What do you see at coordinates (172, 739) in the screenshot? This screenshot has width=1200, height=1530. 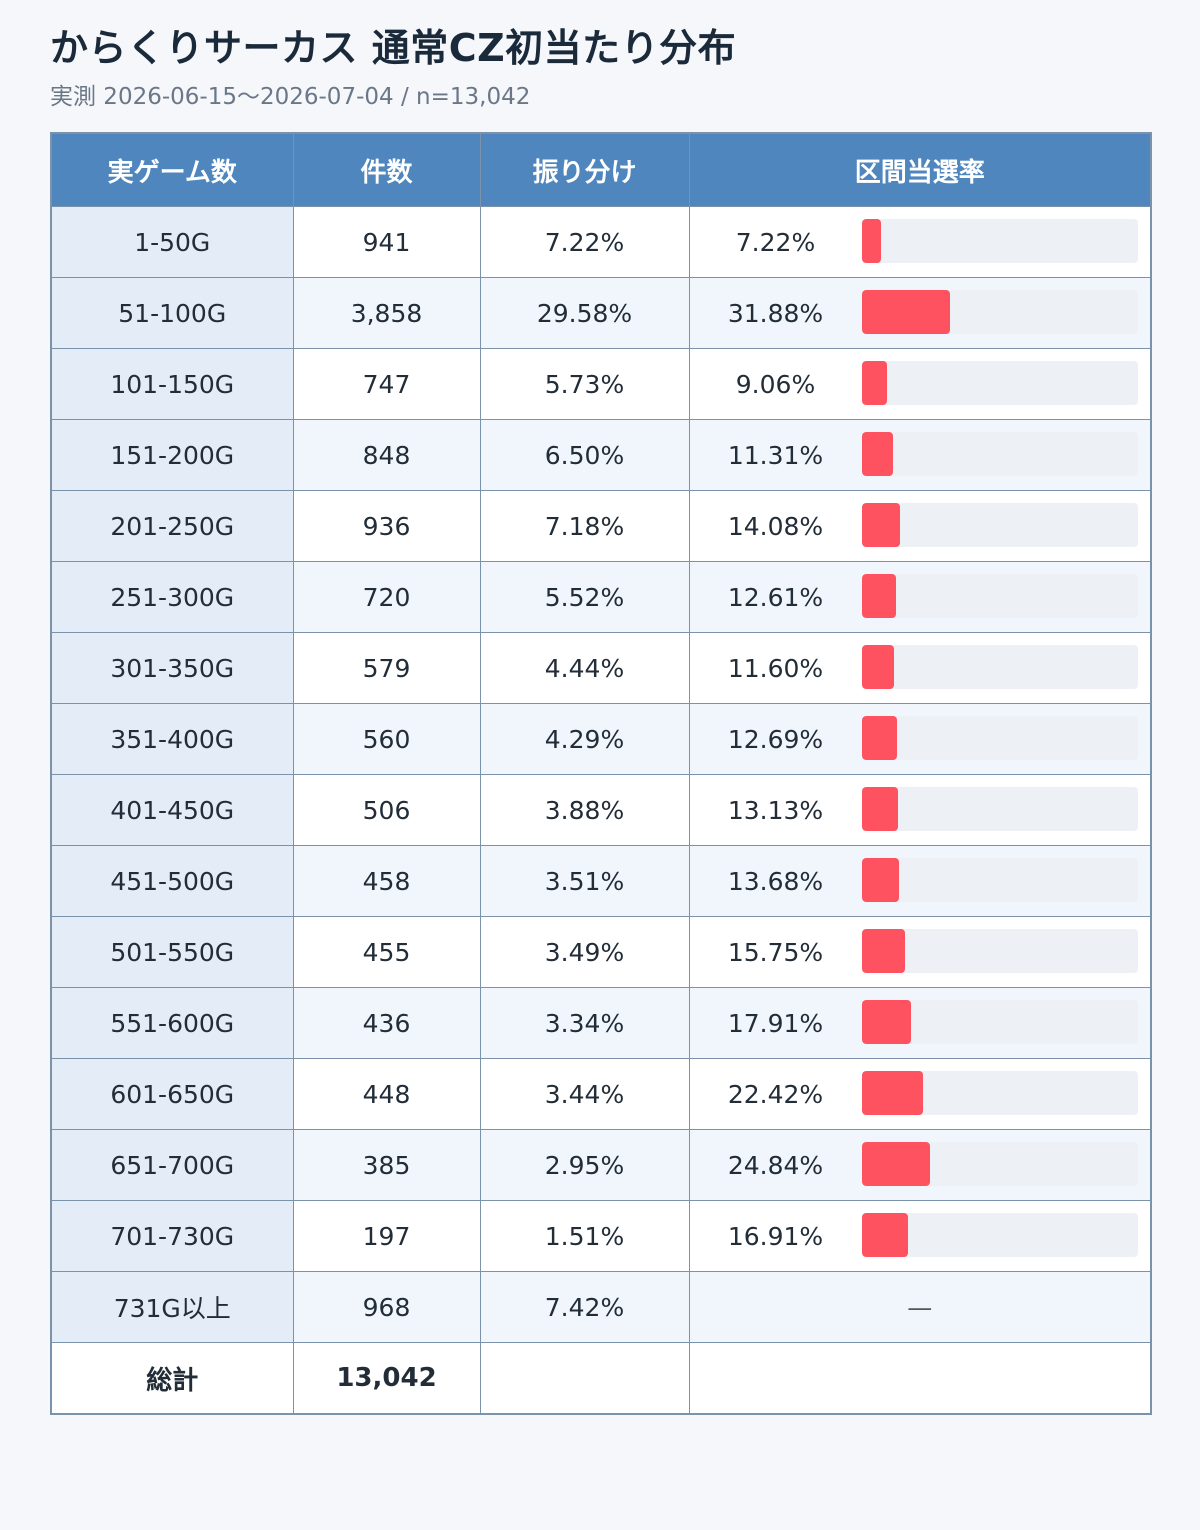 I see `cell-range: 351-400G` at bounding box center [172, 739].